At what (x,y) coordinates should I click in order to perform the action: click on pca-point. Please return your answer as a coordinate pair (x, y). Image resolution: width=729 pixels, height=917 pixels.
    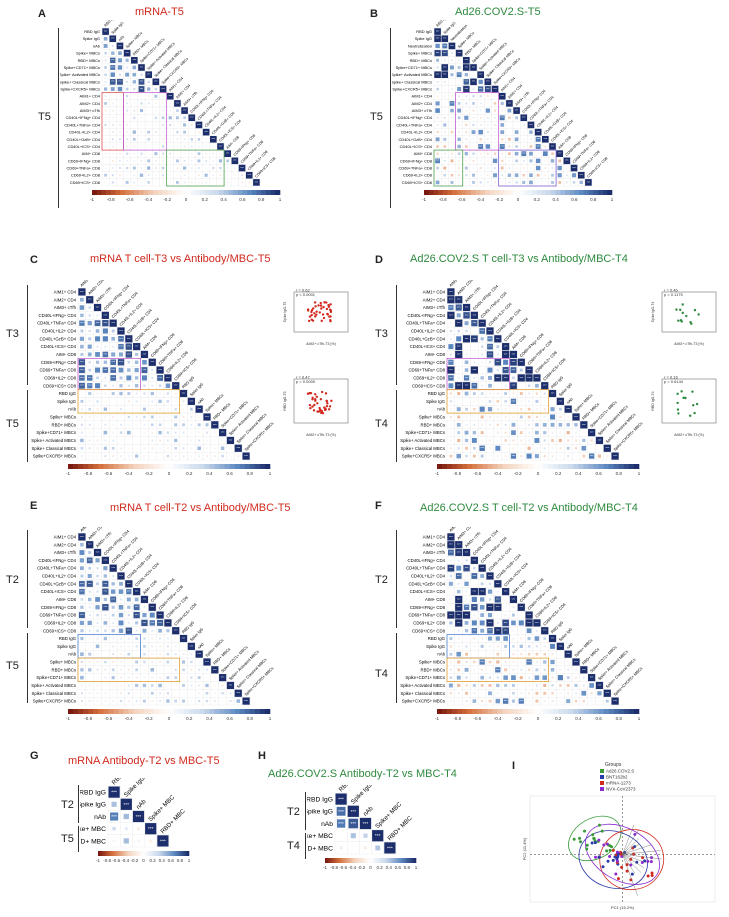
    Looking at the image, I should click on (627, 865).